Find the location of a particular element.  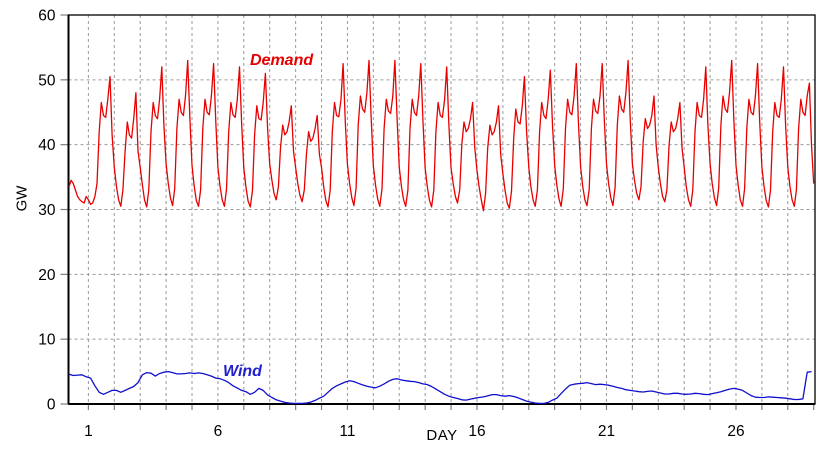

x-tick-label: 11 is located at coordinates (347, 431).